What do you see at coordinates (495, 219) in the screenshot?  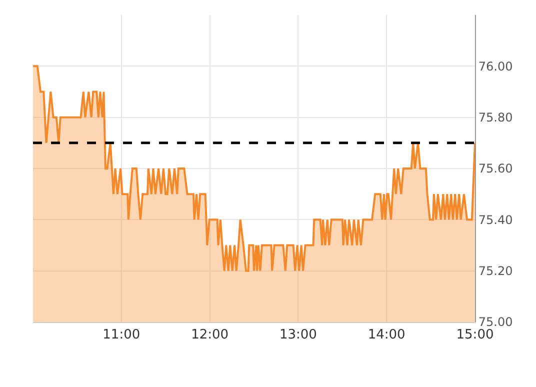 I see `y-tick-label: 75.40` at bounding box center [495, 219].